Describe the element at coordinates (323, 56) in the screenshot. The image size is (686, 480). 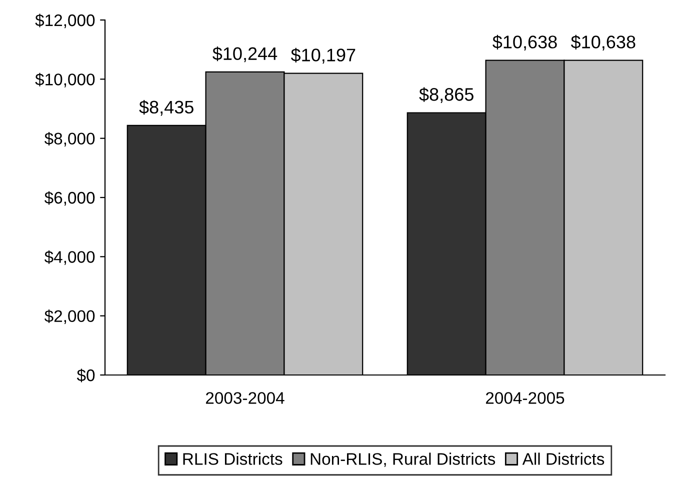
I see `data-label: $10,197` at that location.